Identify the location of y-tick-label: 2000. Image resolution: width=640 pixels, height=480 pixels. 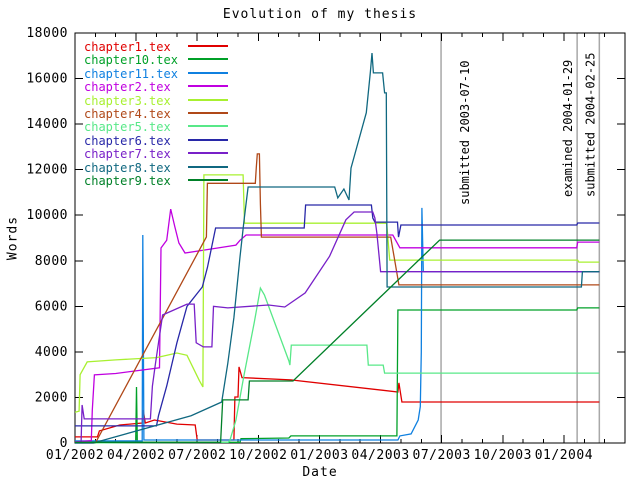
(51, 397).